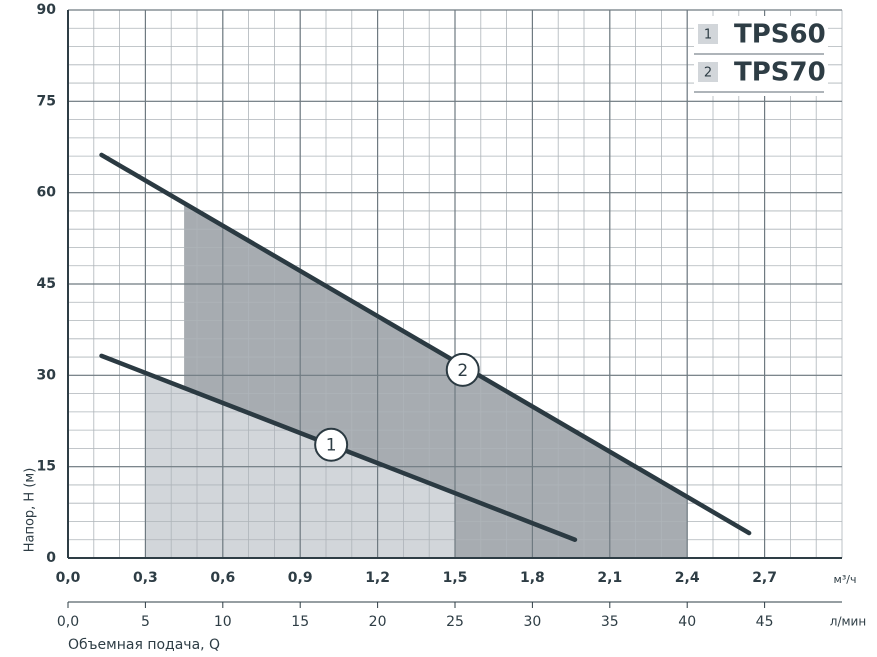 Image resolution: width=877 pixels, height=657 pixels. Describe the element at coordinates (687, 622) in the screenshot. I see `x2-tick-label: 40` at that location.